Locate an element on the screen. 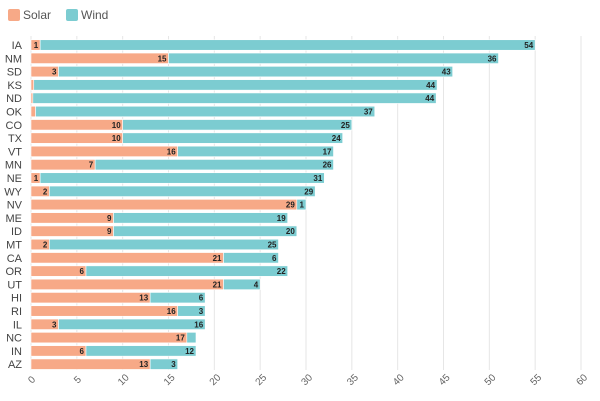  x-tick-labels: 0 5 10 15 20 25 30 35 40 45 50 55 60 is located at coordinates (308, 380).